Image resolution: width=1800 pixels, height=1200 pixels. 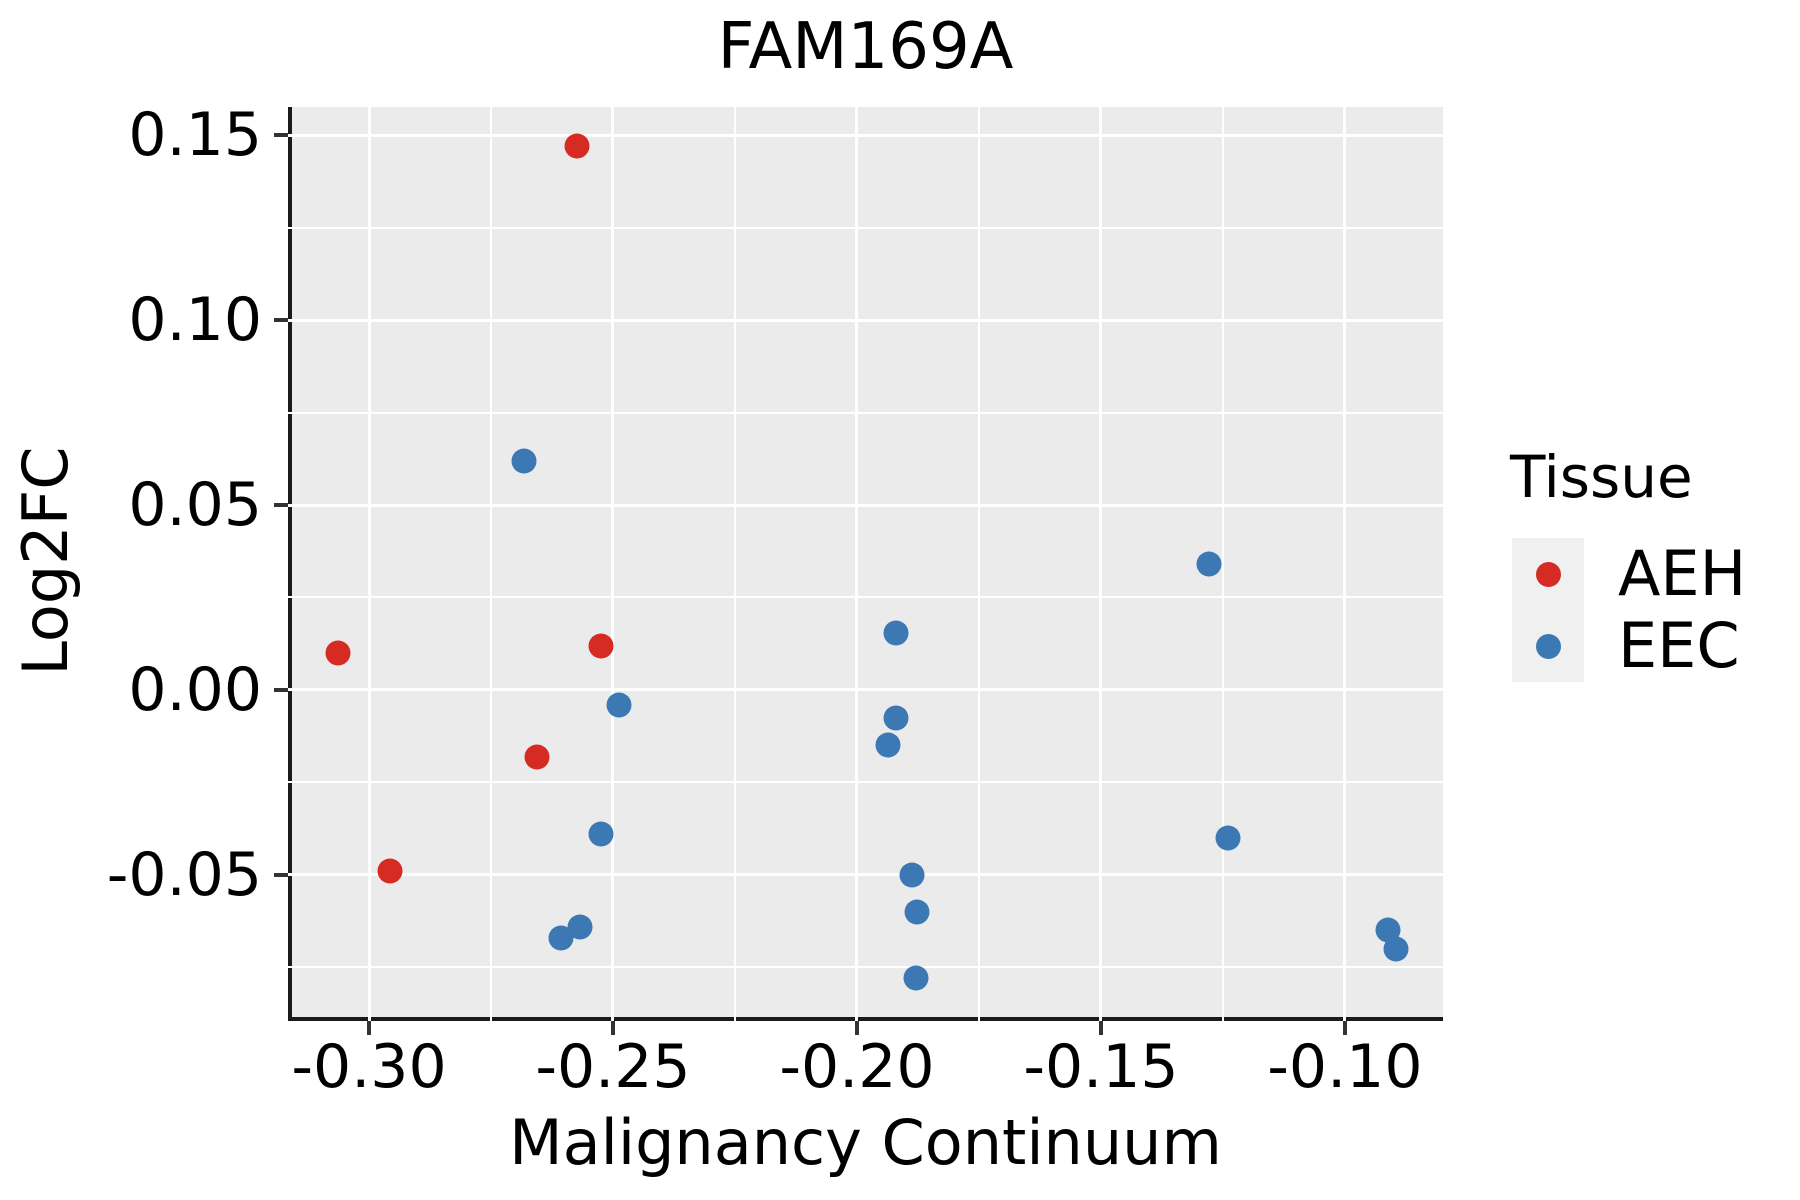 I want to click on legend-key-aeh, so click(x=1548, y=574).